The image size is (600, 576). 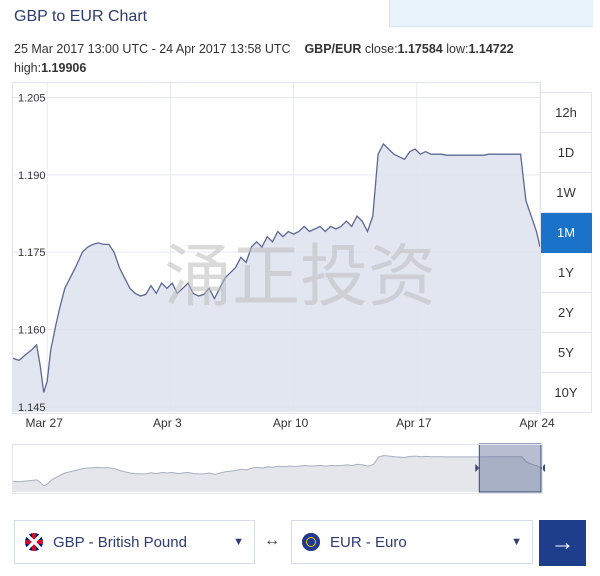 What do you see at coordinates (291, 423) in the screenshot?
I see `x-tick-label: Apr 10` at bounding box center [291, 423].